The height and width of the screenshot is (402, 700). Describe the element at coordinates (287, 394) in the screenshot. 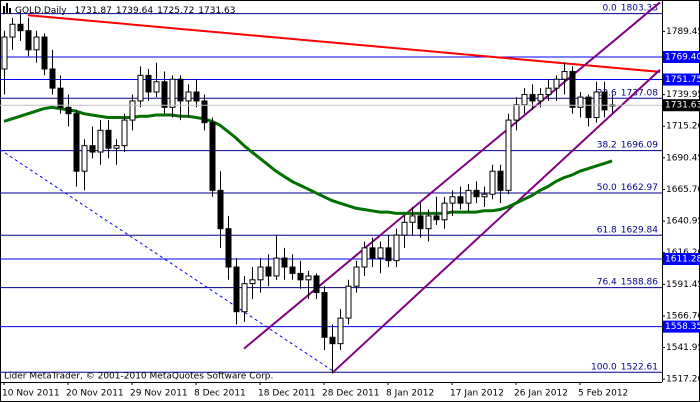

I see `x-tick-label: 18 Dec 2011` at that location.